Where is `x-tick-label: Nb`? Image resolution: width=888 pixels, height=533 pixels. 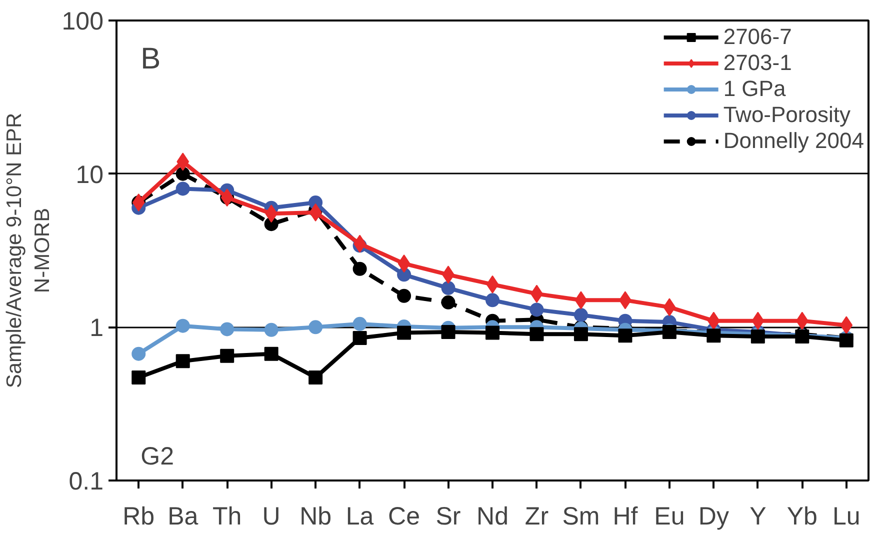 x-tick-label: Nb is located at coordinates (316, 516).